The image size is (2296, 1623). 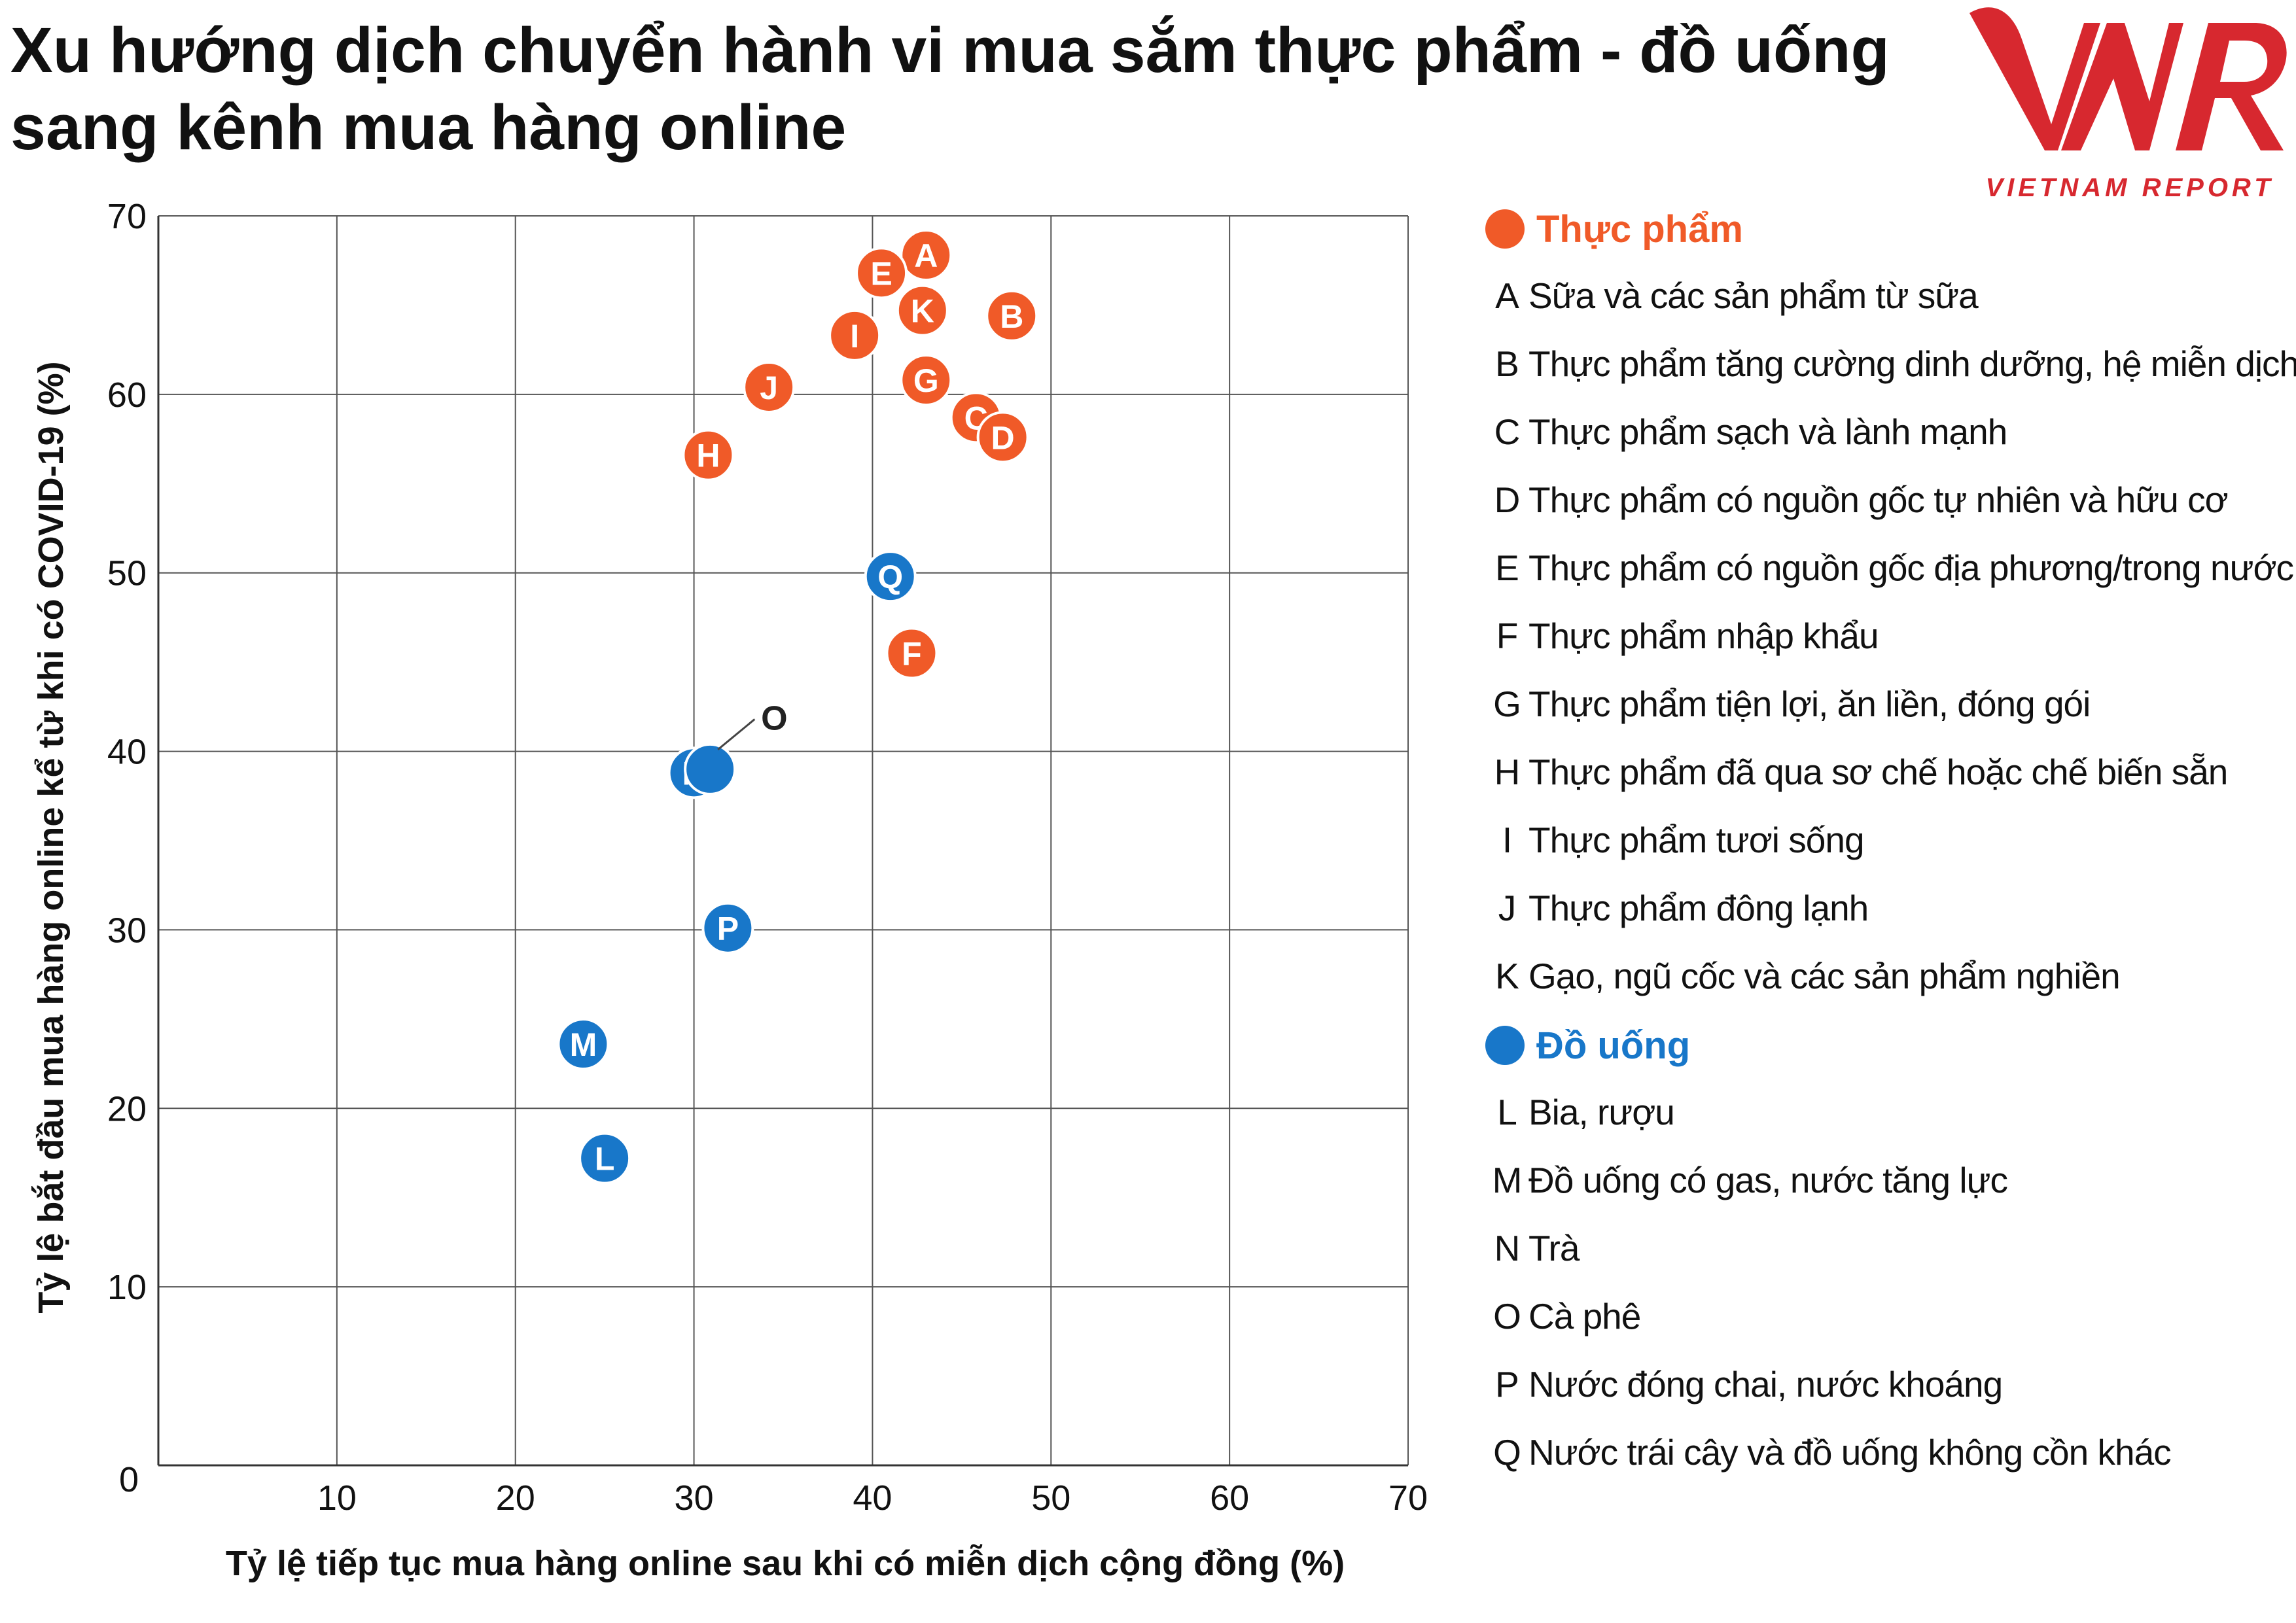 What do you see at coordinates (1766, 1385) in the screenshot?
I see `legend-item-text: Nước đóng chai, nước khoáng` at bounding box center [1766, 1385].